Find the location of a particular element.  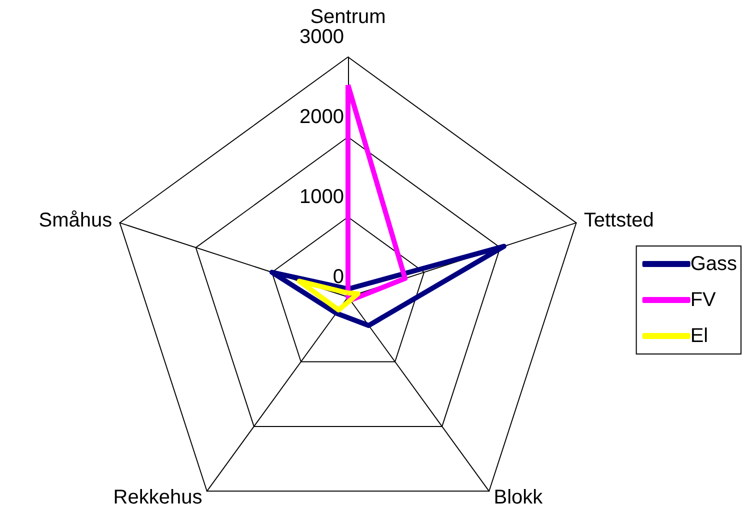

y-tick-label: 3000 is located at coordinates (322, 37).